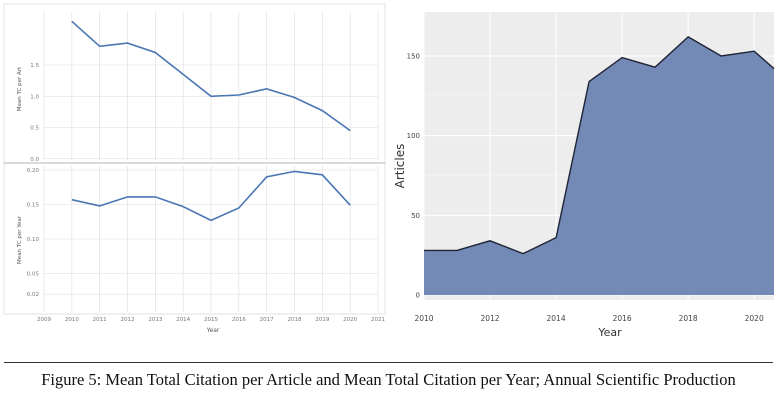 The image size is (777, 400). Describe the element at coordinates (100, 320) in the screenshot. I see `bottom-x-tick-label: 2011` at that location.